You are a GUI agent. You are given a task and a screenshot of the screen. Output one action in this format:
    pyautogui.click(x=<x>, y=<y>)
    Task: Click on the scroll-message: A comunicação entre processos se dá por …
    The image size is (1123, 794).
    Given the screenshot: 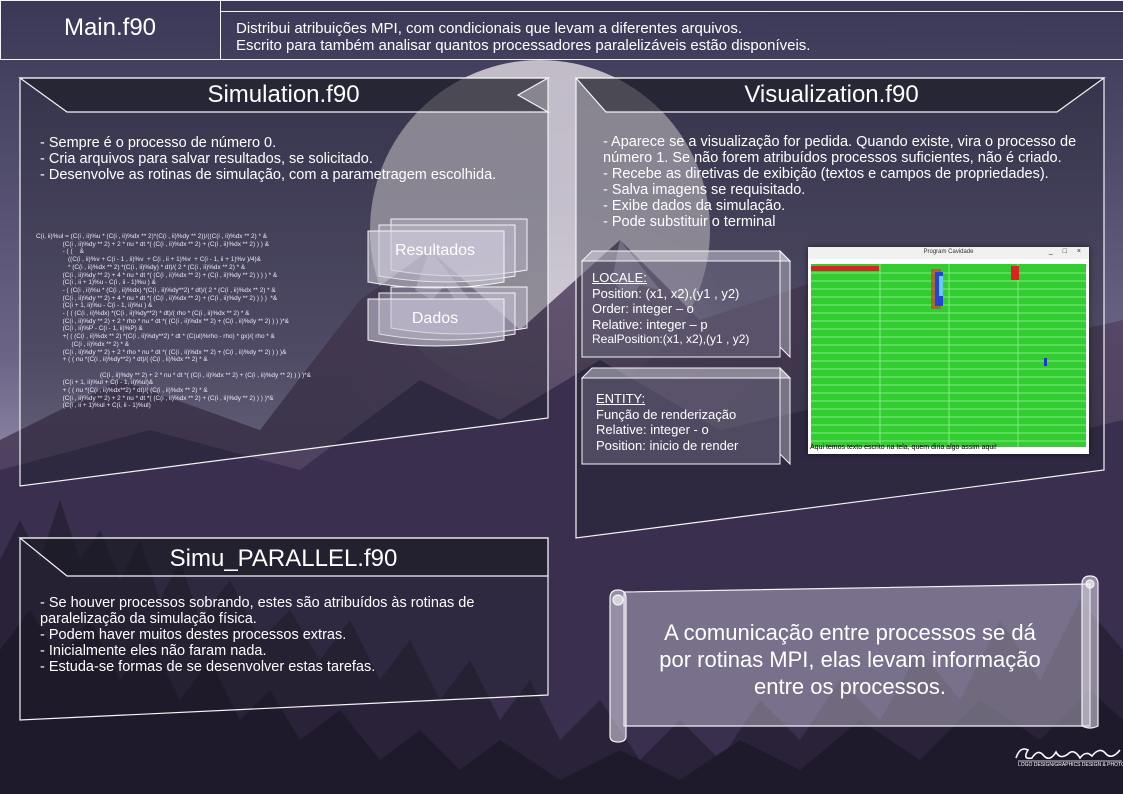 What is the action you would take?
    pyautogui.click(x=850, y=659)
    